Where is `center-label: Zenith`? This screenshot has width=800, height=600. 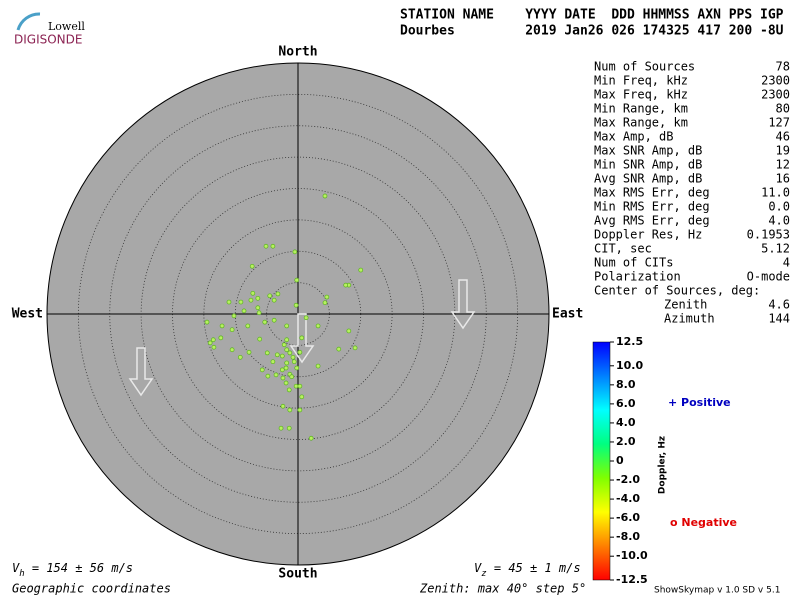 center-label: Zenith is located at coordinates (685, 305).